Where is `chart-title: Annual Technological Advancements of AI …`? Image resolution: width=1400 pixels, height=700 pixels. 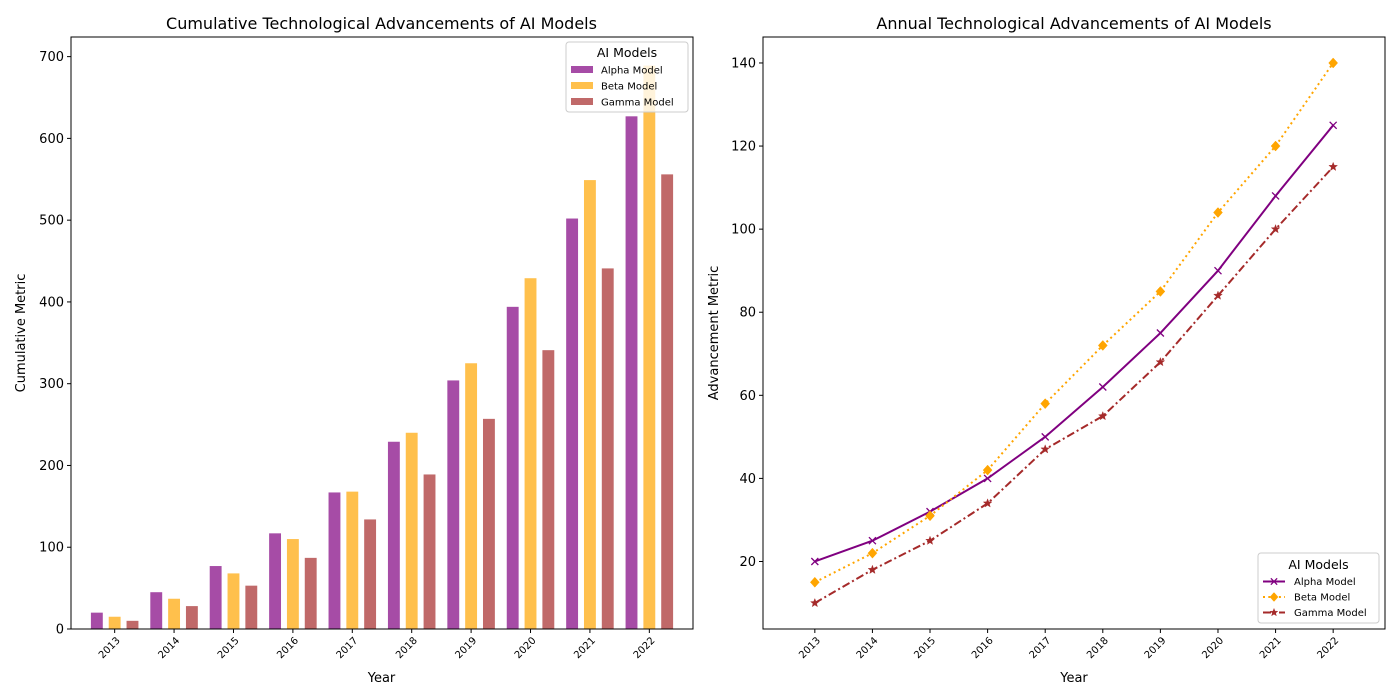 chart-title: Annual Technological Advancements of AI … is located at coordinates (1073, 23).